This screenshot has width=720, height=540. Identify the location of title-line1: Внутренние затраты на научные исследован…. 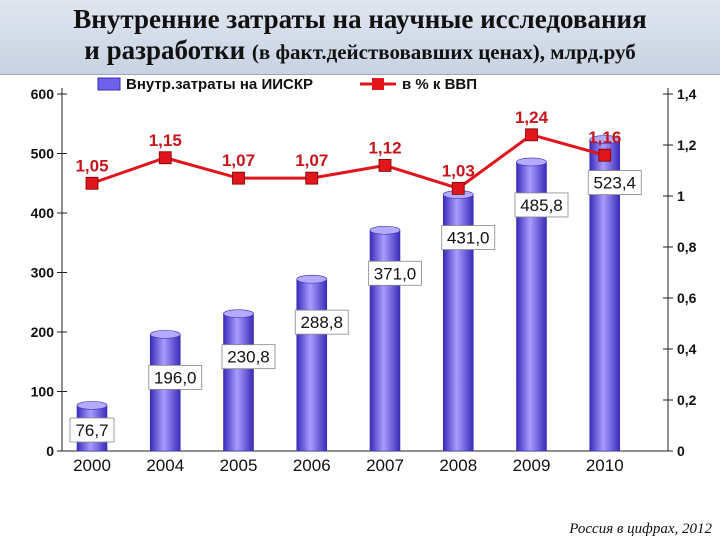
(360, 19).